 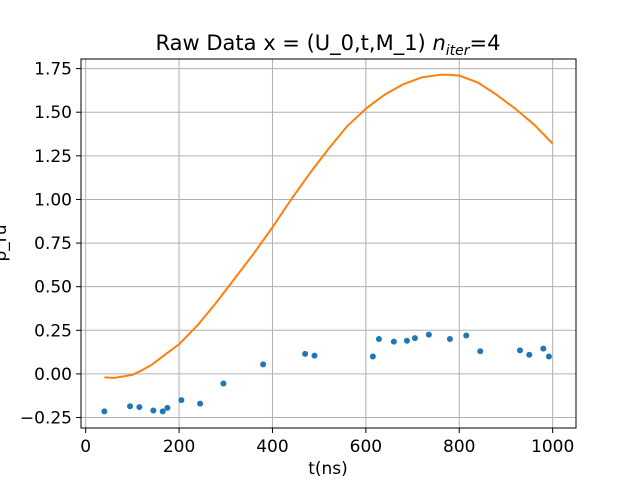 What do you see at coordinates (366, 447) in the screenshot?
I see `x-tick-label: 600` at bounding box center [366, 447].